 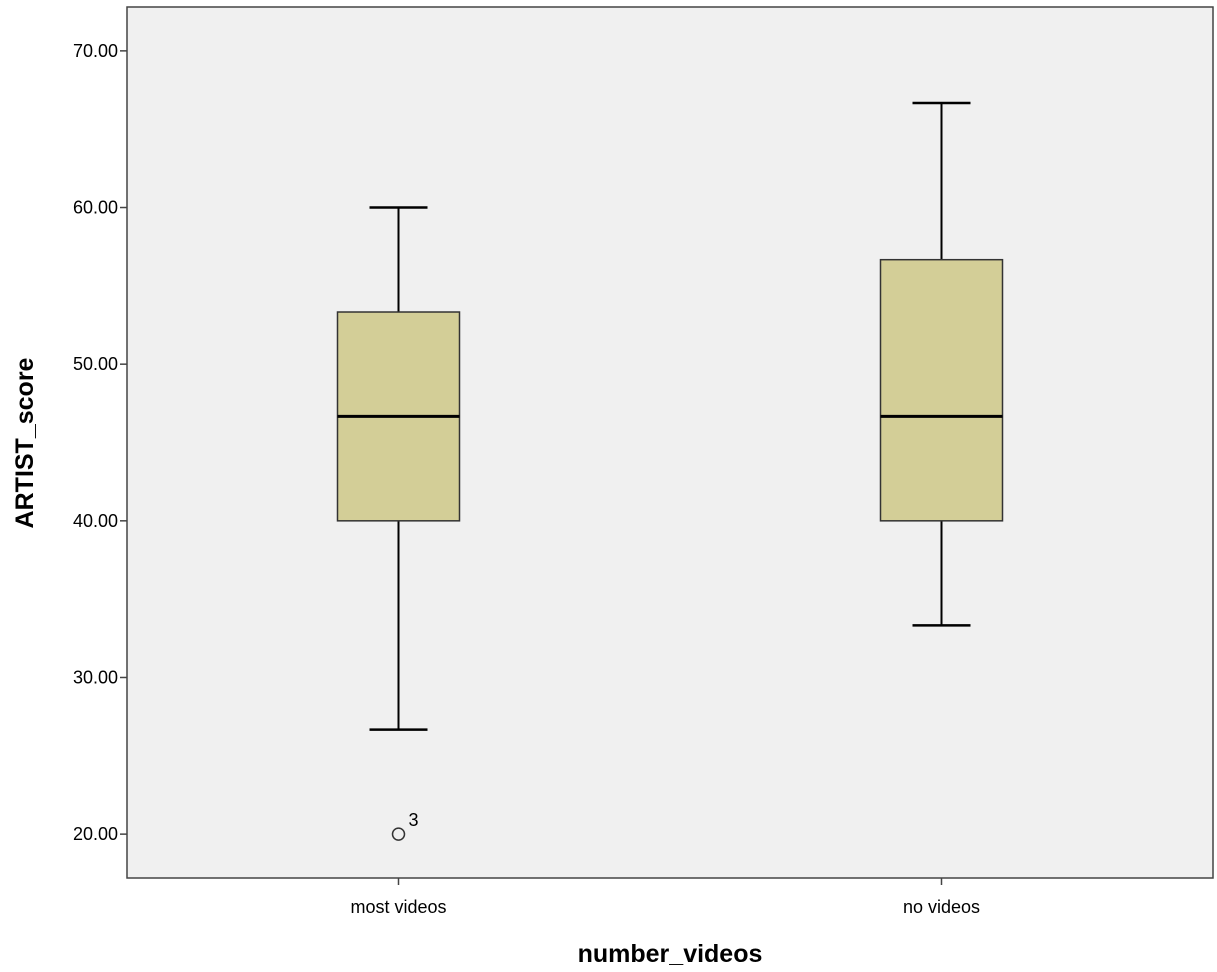 I want to click on box-group, so click(x=941, y=364).